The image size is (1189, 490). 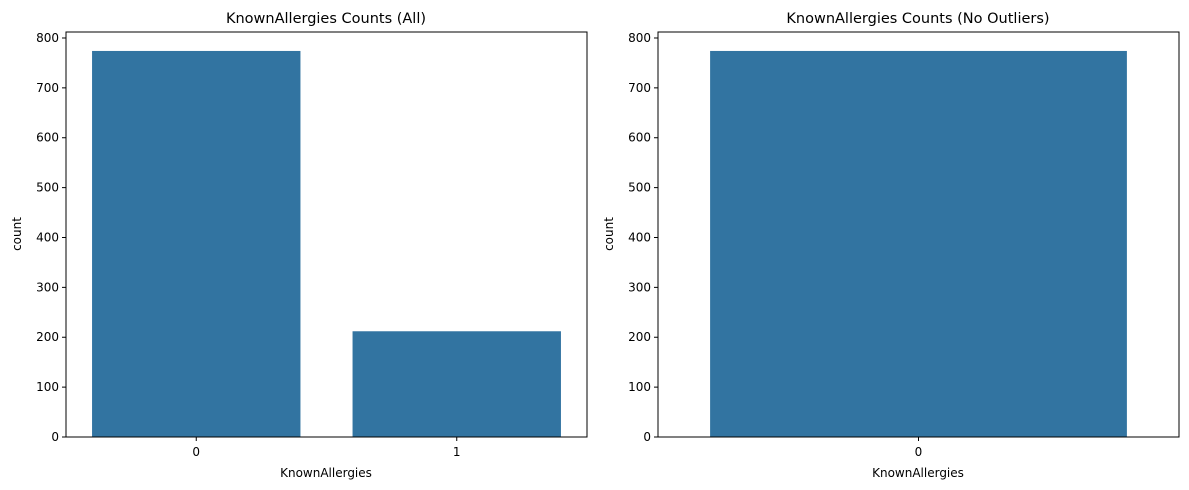 I want to click on x-axis-ticks: 0, so click(x=919, y=448).